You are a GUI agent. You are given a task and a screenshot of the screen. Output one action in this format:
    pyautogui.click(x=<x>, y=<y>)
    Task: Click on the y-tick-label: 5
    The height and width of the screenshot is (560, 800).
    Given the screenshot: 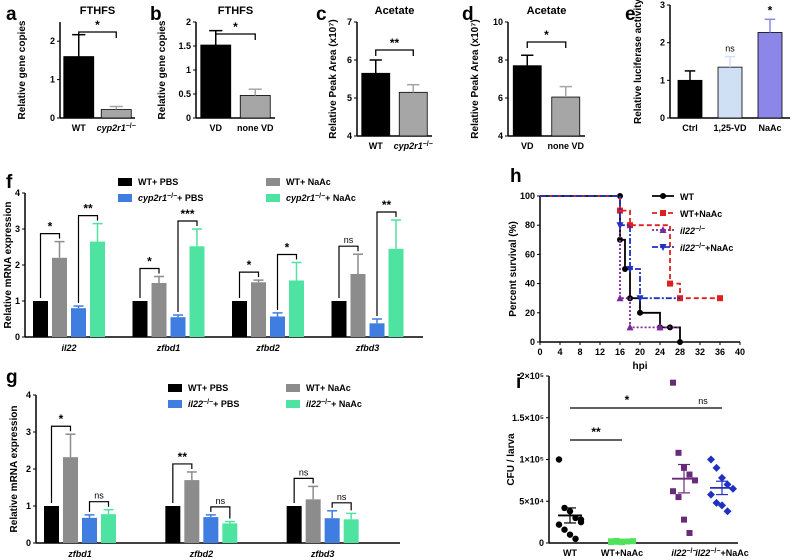 What is the action you would take?
    pyautogui.click(x=349, y=98)
    